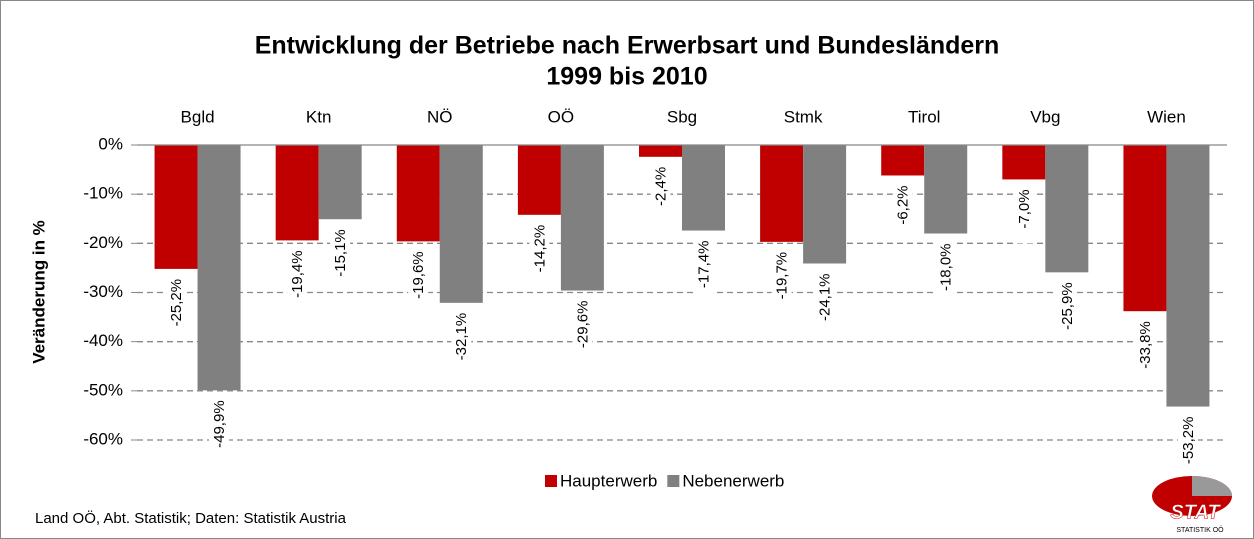 The image size is (1254, 539). I want to click on data-label: -18,0%, so click(946, 268).